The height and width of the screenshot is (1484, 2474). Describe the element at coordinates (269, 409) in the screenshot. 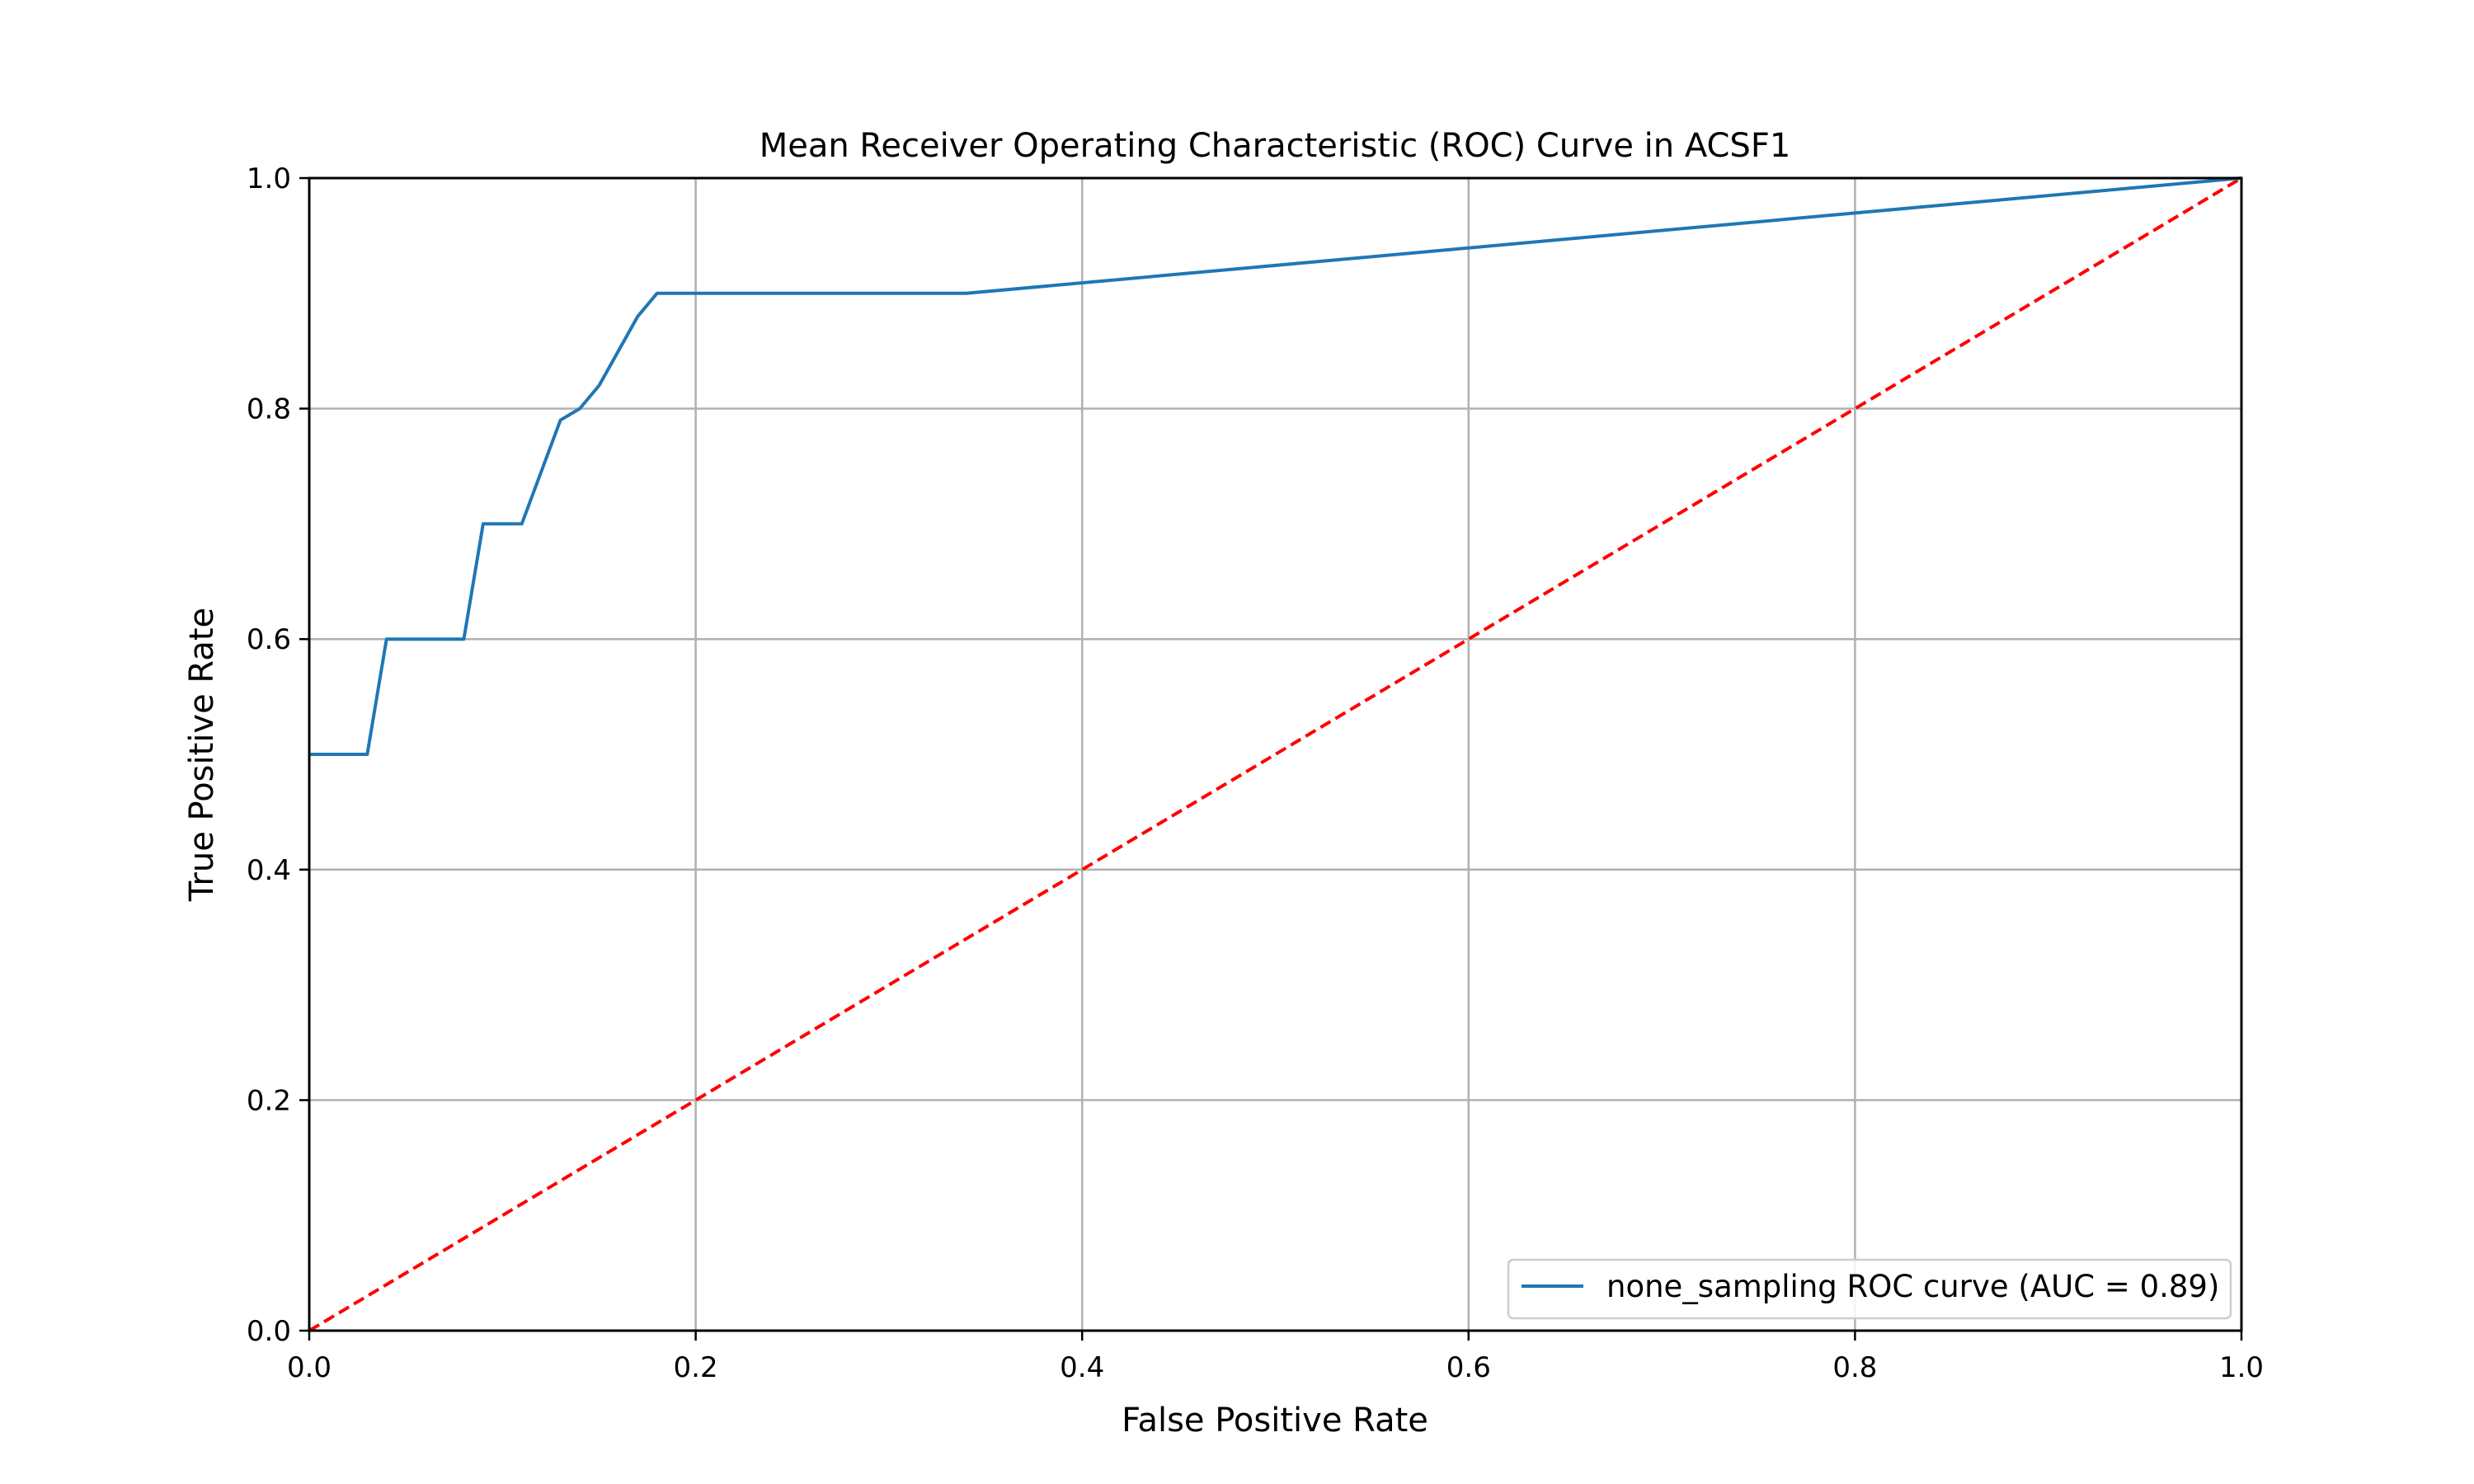

I see `y-tick-label: 0.8` at that location.